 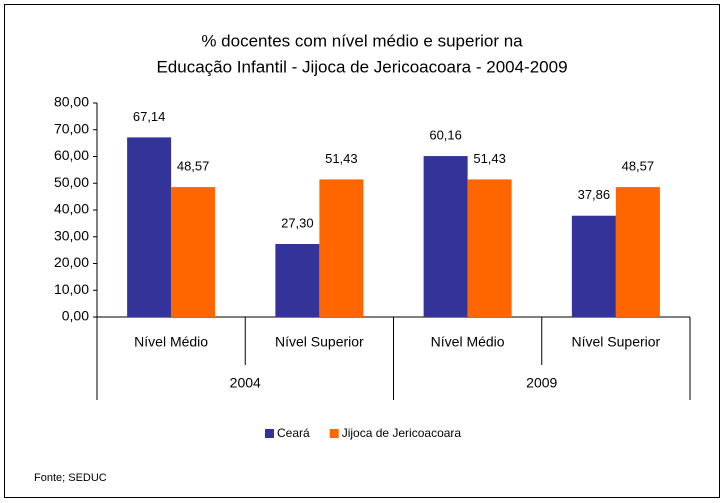 I want to click on y-tick-label: 20,00, so click(x=71, y=262).